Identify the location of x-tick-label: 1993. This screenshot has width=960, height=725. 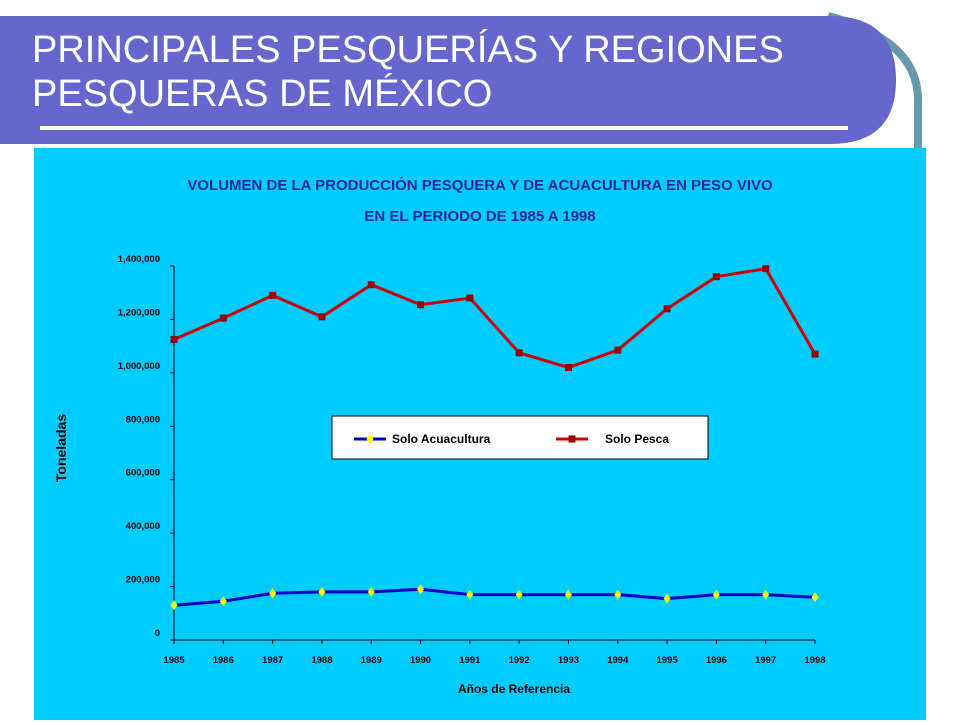
(568, 660).